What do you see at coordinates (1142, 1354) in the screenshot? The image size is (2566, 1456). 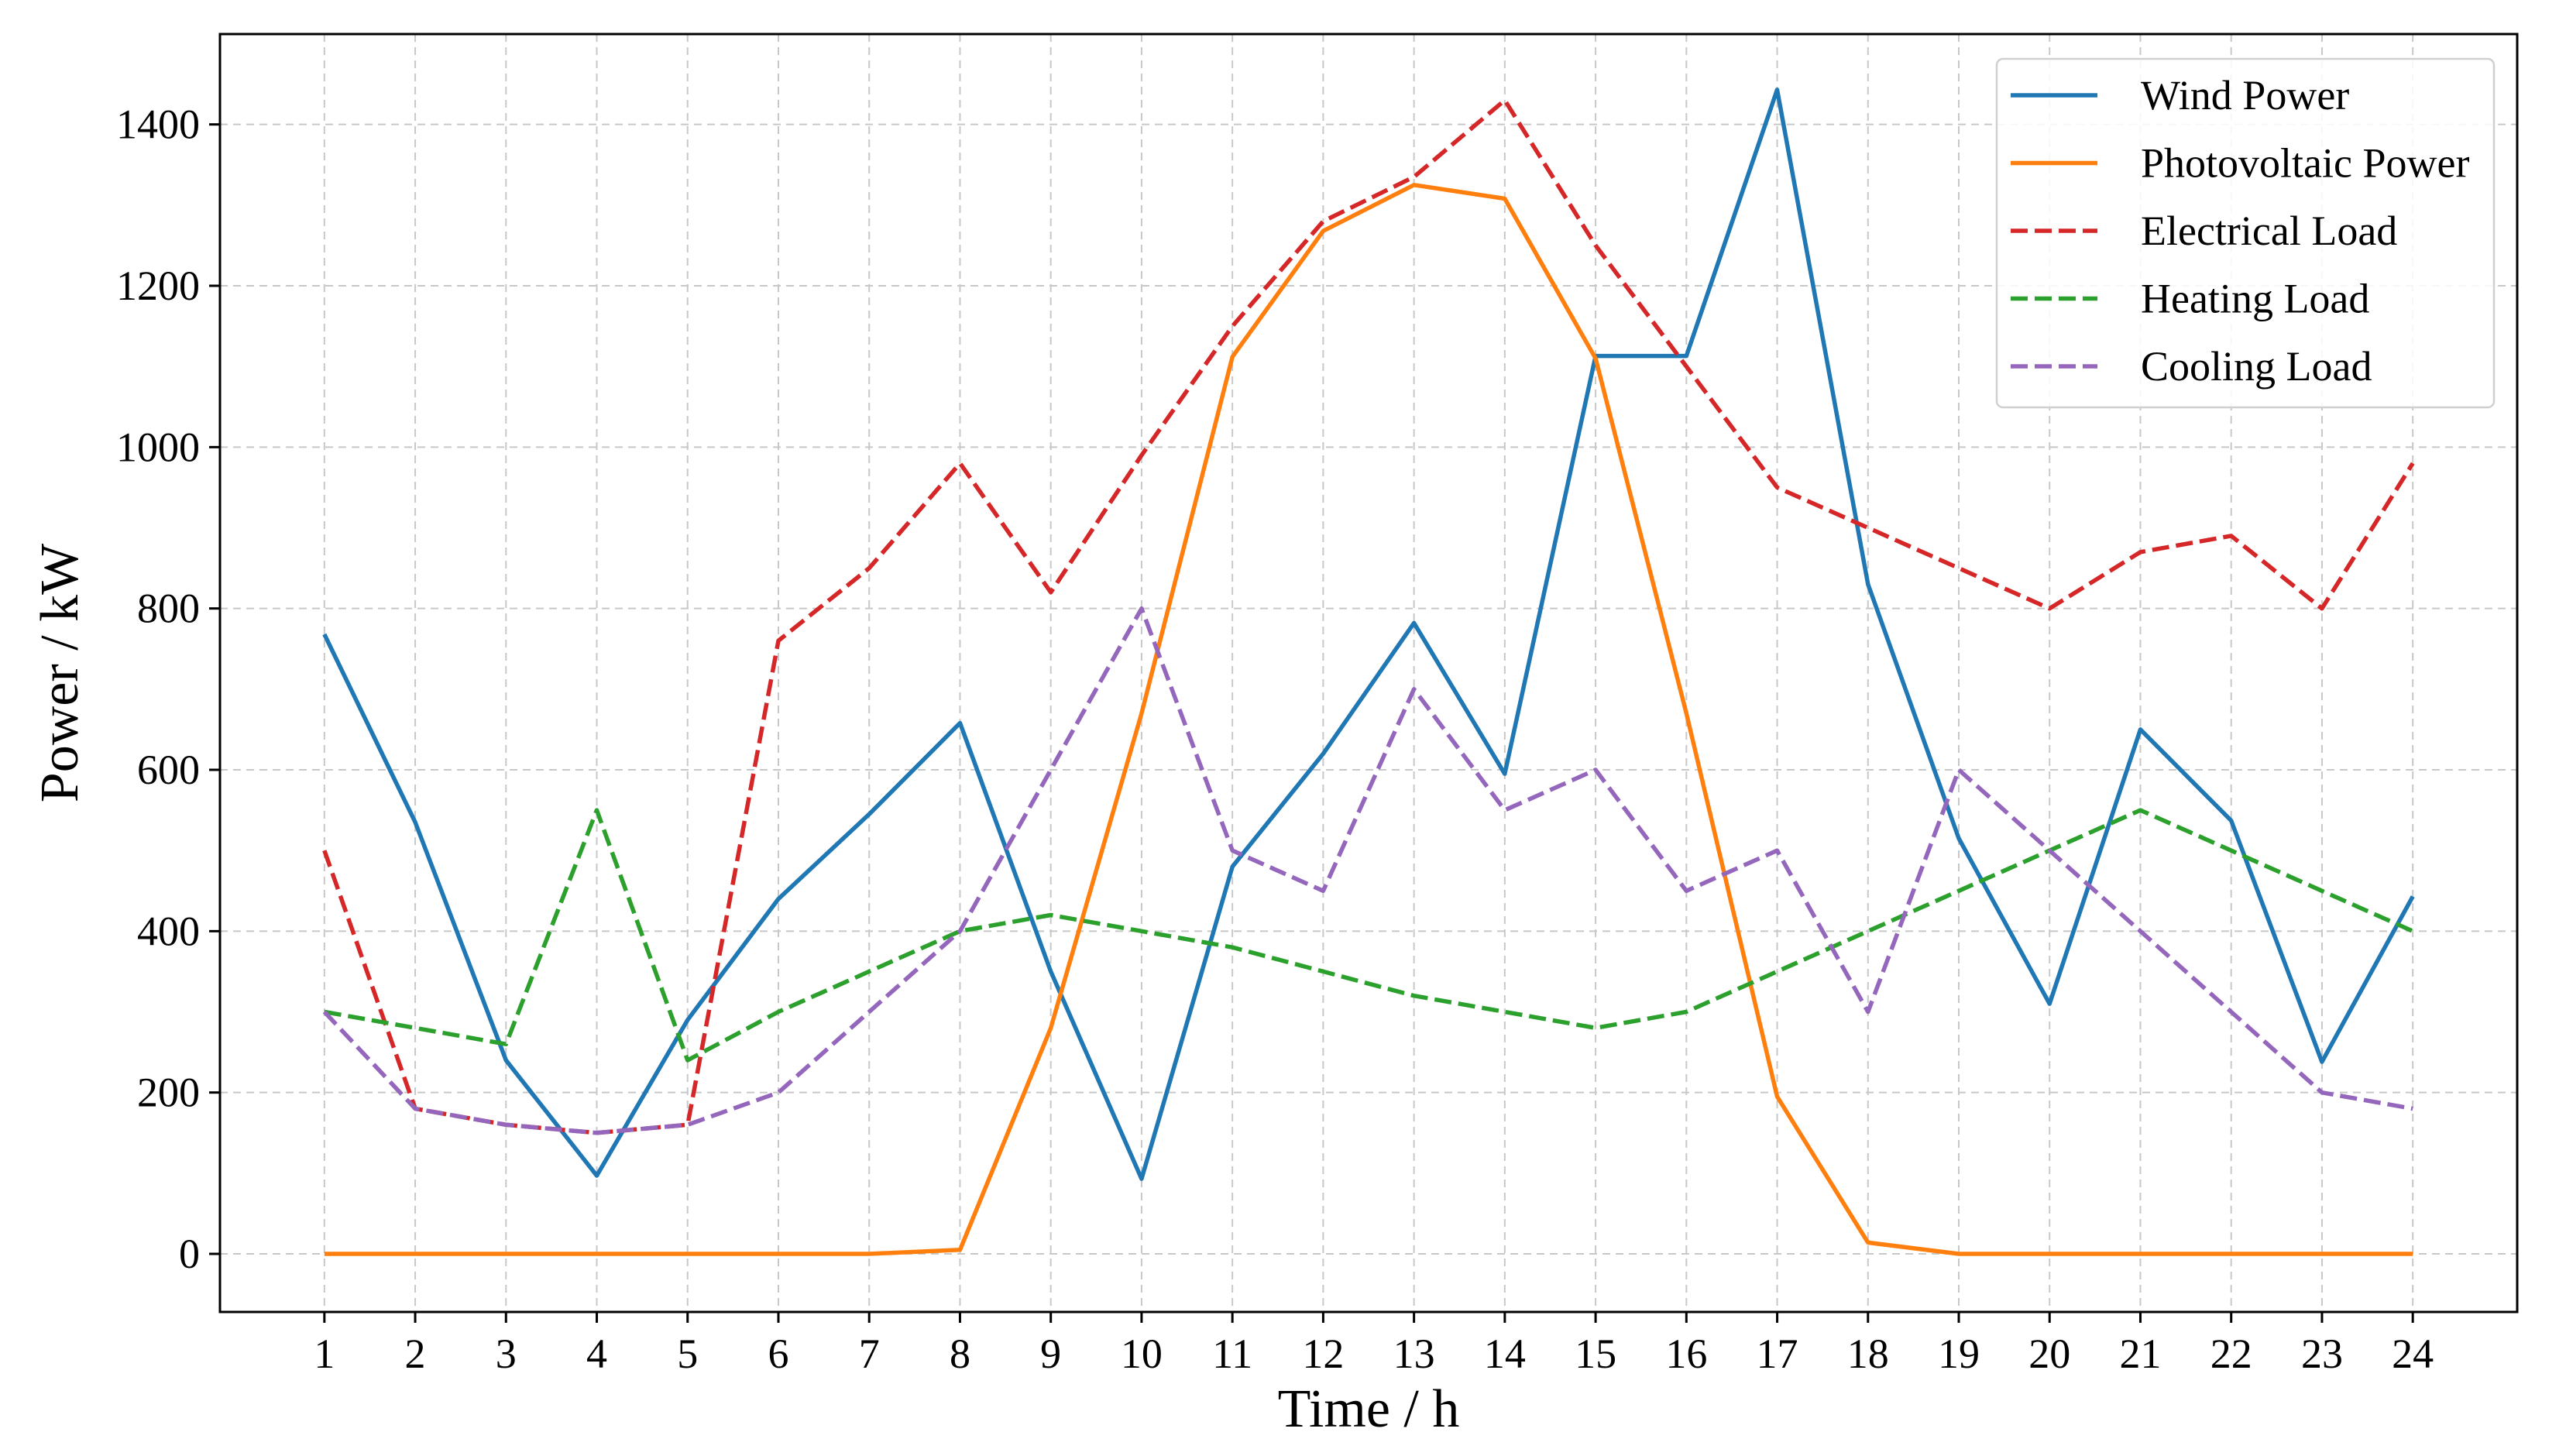 I see `x-tick-label: 10` at bounding box center [1142, 1354].